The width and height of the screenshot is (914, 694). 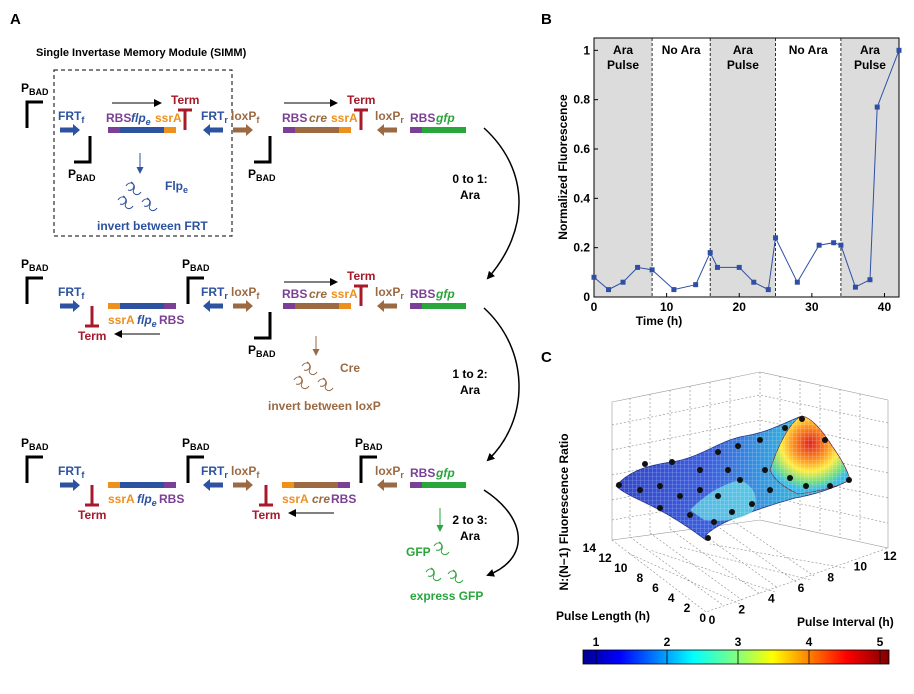 I want to click on pulse-length-tick-label: 14, so click(x=590, y=548).